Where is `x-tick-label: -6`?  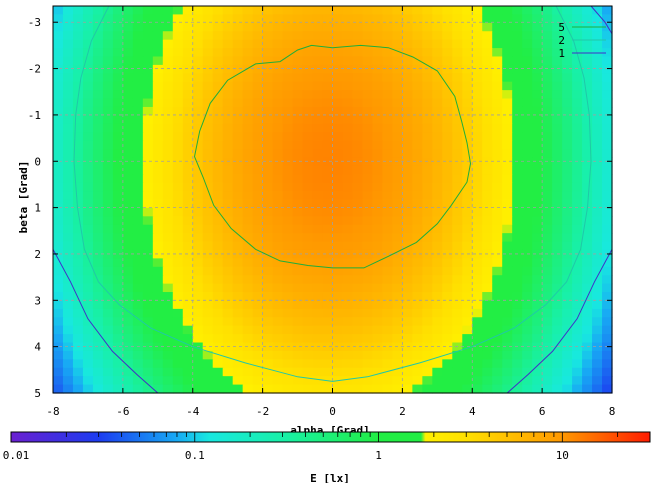 x-tick-label: -6 is located at coordinates (122, 411).